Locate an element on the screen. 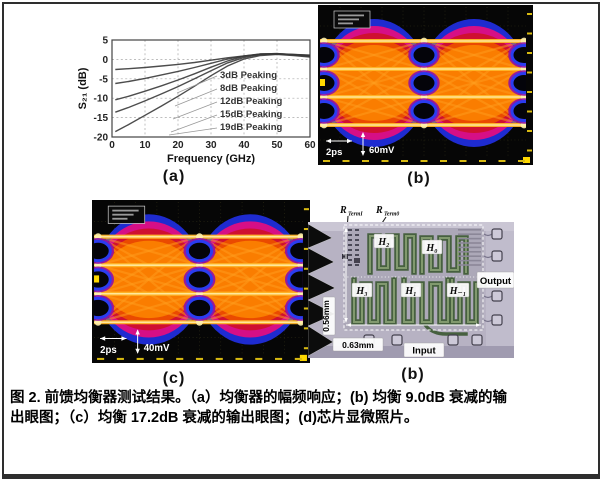  legend-label: 12dB Peaking is located at coordinates (251, 101).